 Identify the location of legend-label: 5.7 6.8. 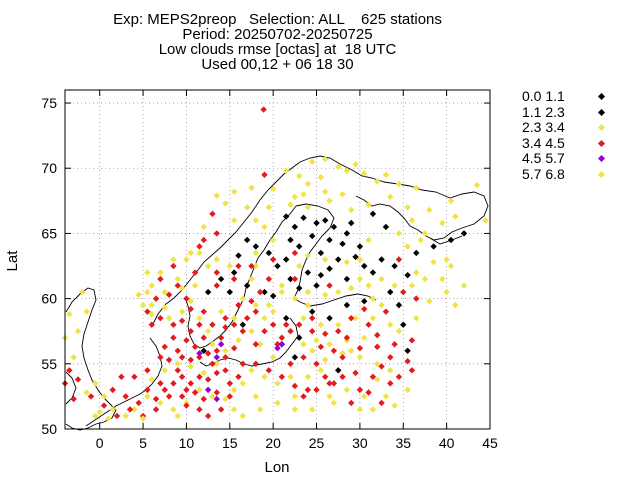
(543, 173).